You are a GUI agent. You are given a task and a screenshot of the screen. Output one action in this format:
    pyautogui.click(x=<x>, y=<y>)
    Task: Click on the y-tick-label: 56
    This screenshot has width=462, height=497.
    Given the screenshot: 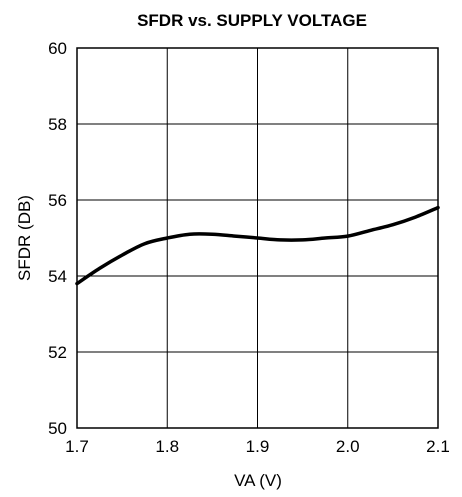 What is the action you would take?
    pyautogui.click(x=57, y=200)
    